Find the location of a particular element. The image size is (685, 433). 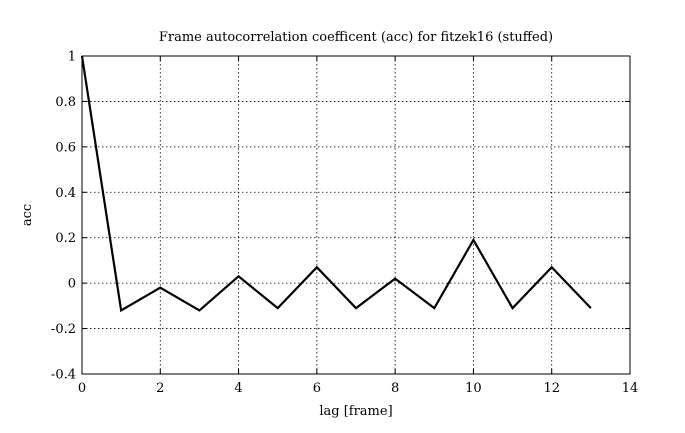

x-tick-label: 14 is located at coordinates (630, 388).